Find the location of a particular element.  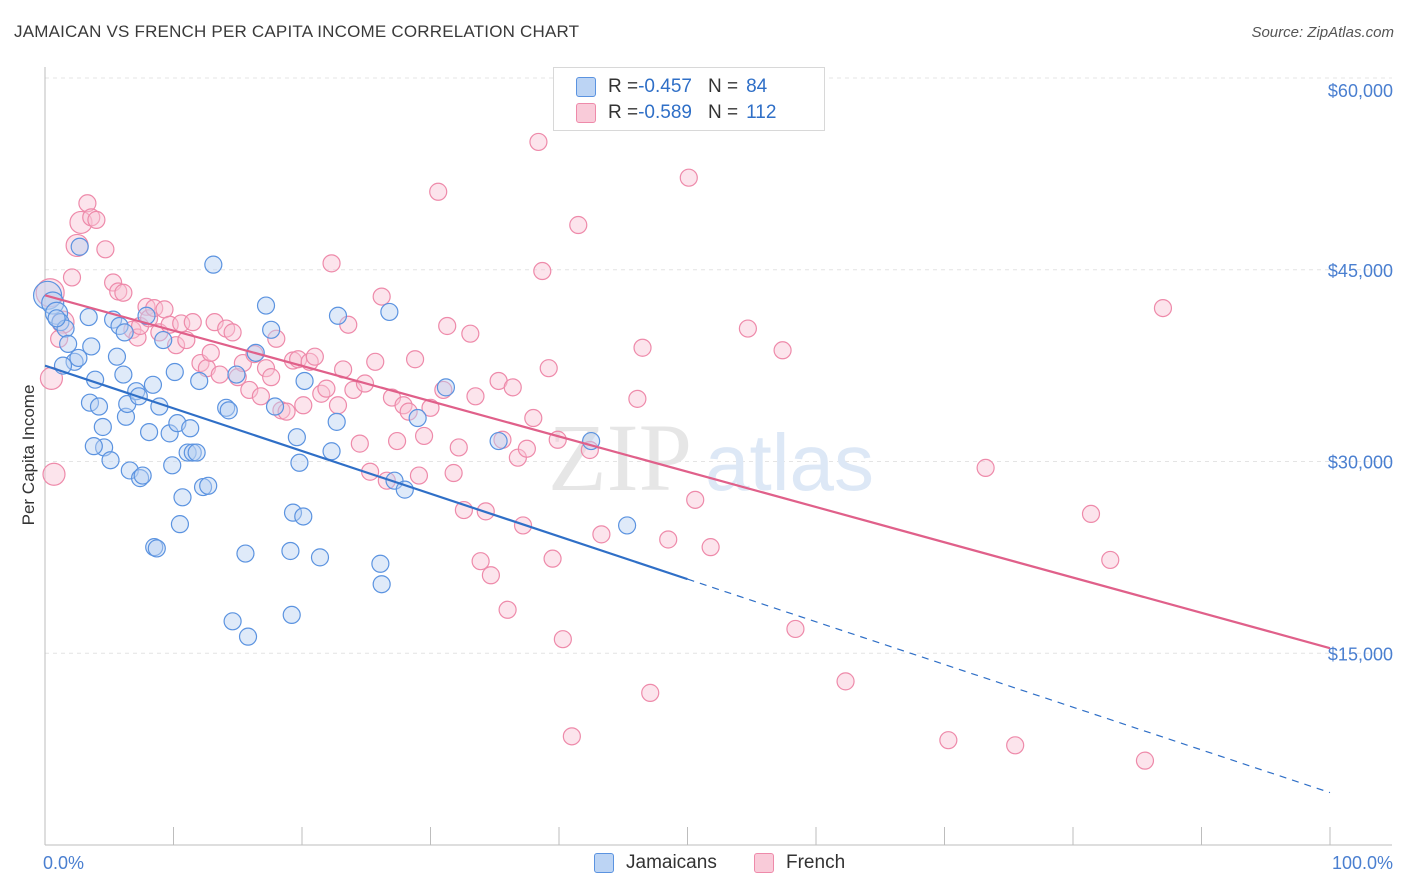

jamaicans-swatch is located at coordinates (586, 87).